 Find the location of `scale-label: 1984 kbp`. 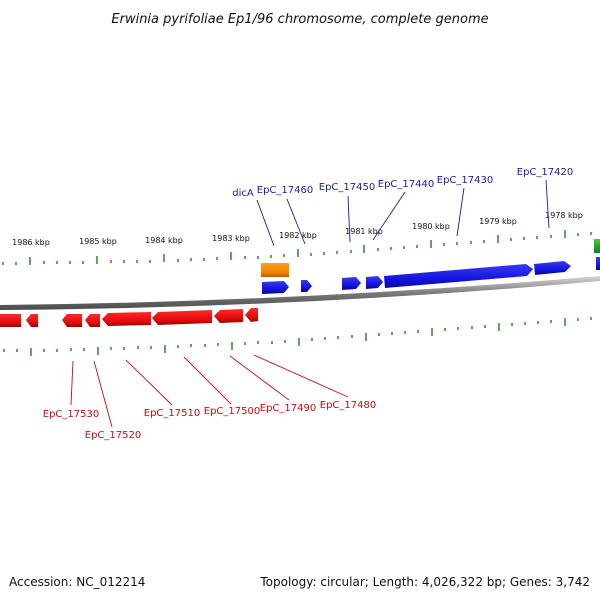

scale-label: 1984 kbp is located at coordinates (164, 240).